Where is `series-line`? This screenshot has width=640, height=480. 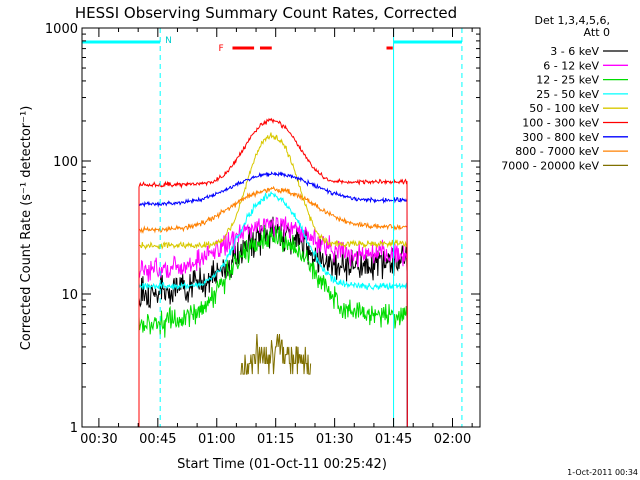 series-line is located at coordinates (276, 354).